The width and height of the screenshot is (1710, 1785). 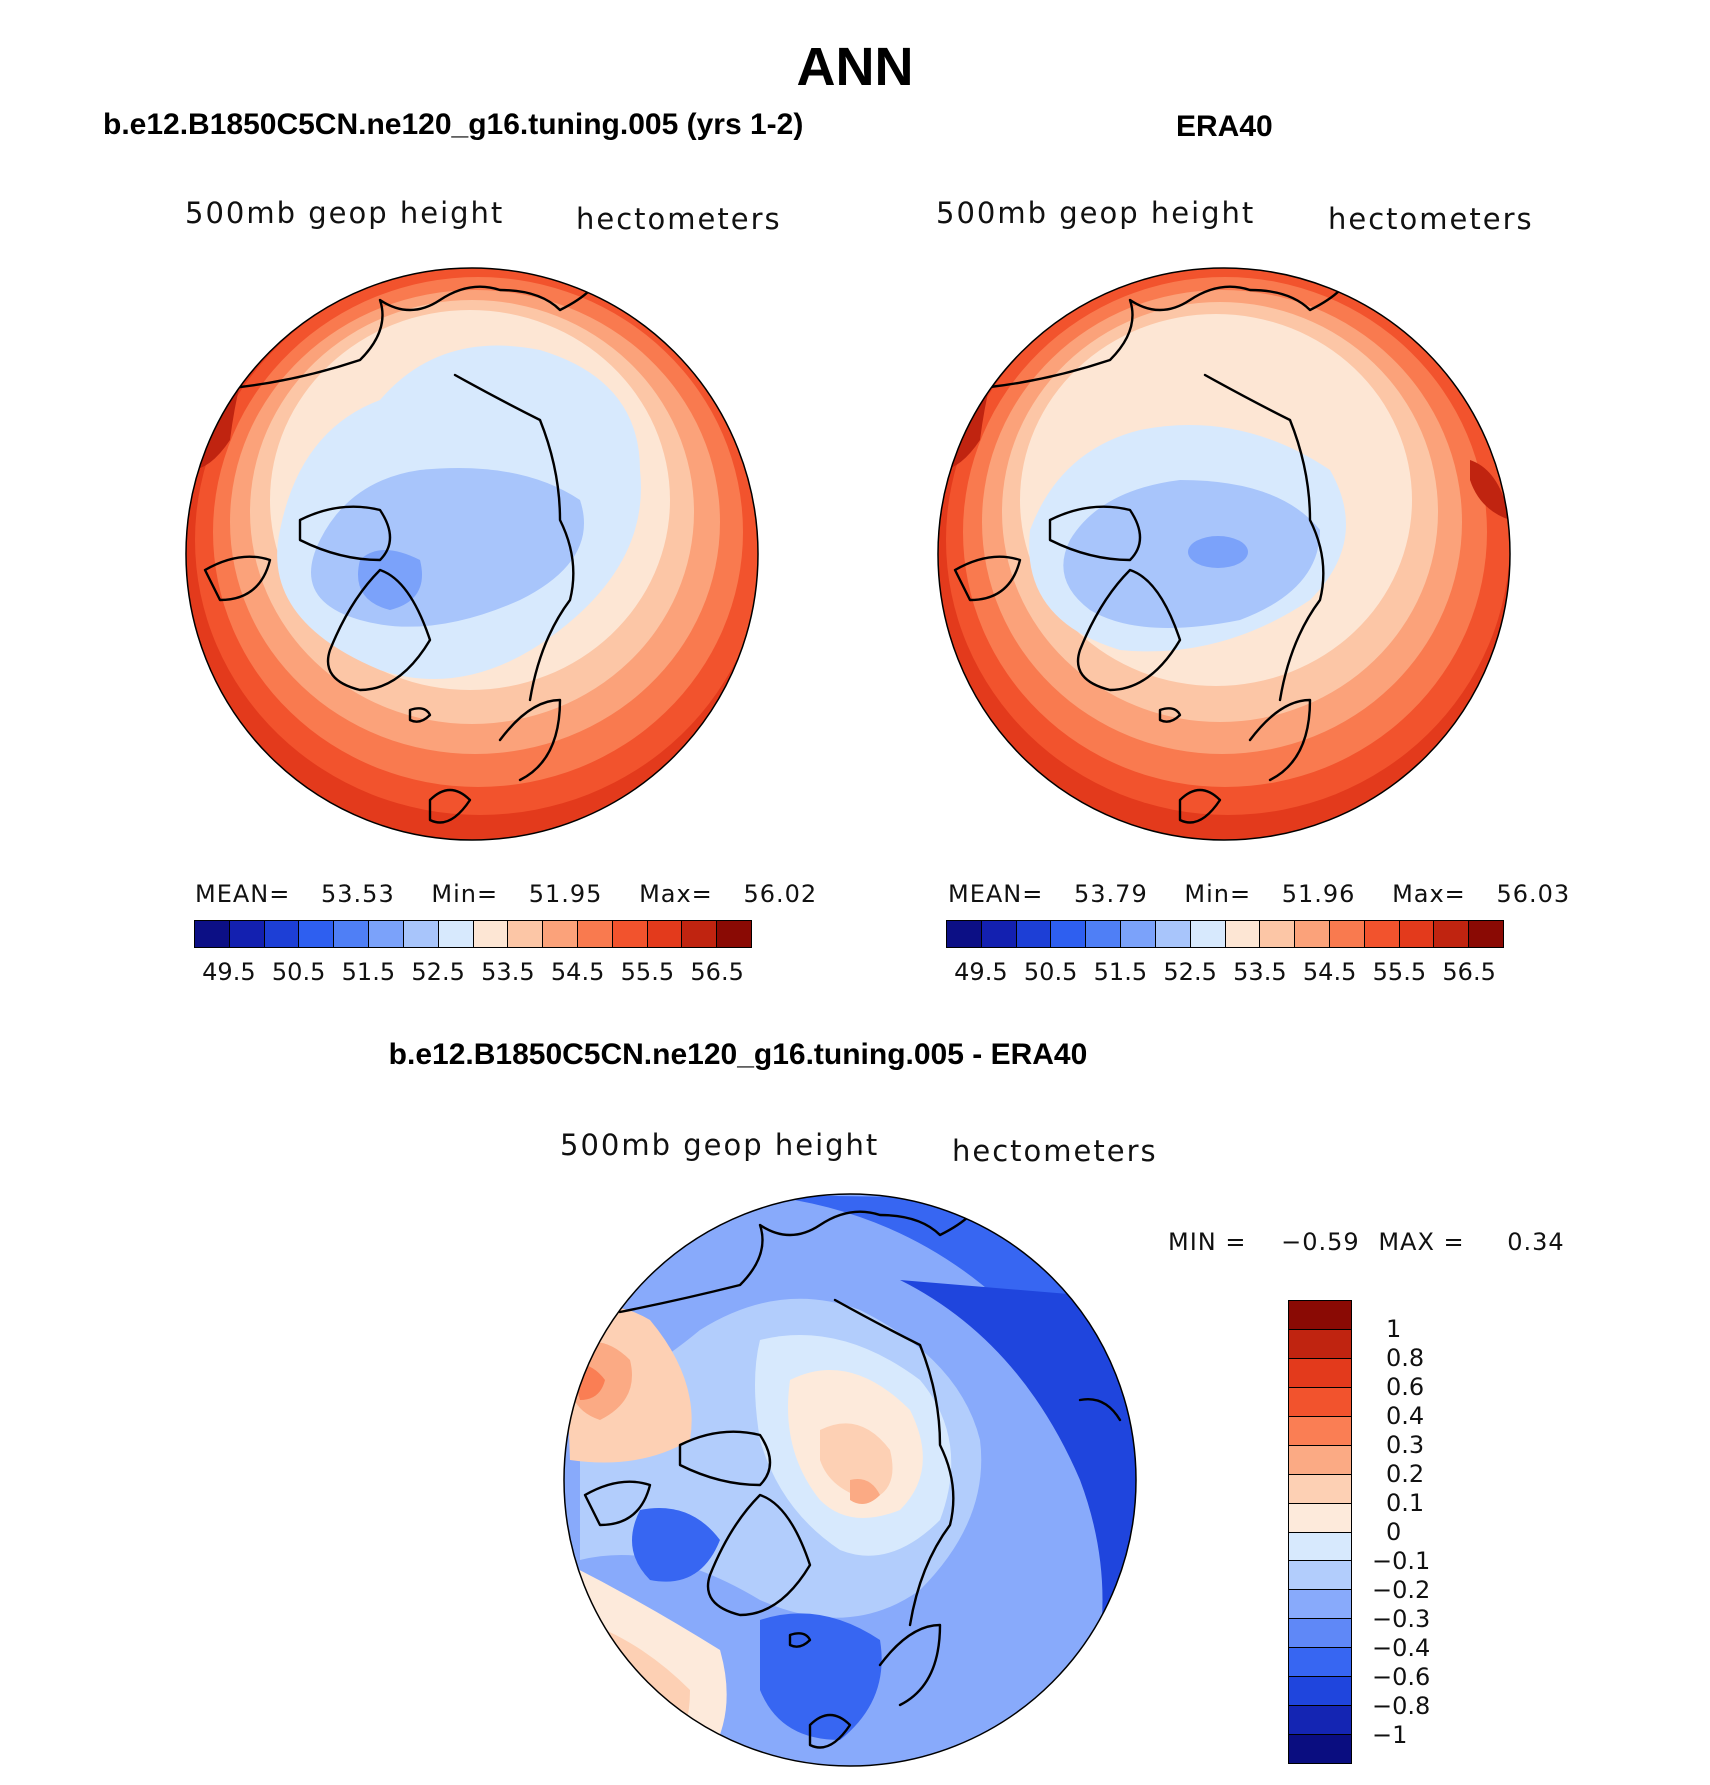 What do you see at coordinates (1055, 1151) in the screenshot?
I see `panel-3-units-label: hectometers` at bounding box center [1055, 1151].